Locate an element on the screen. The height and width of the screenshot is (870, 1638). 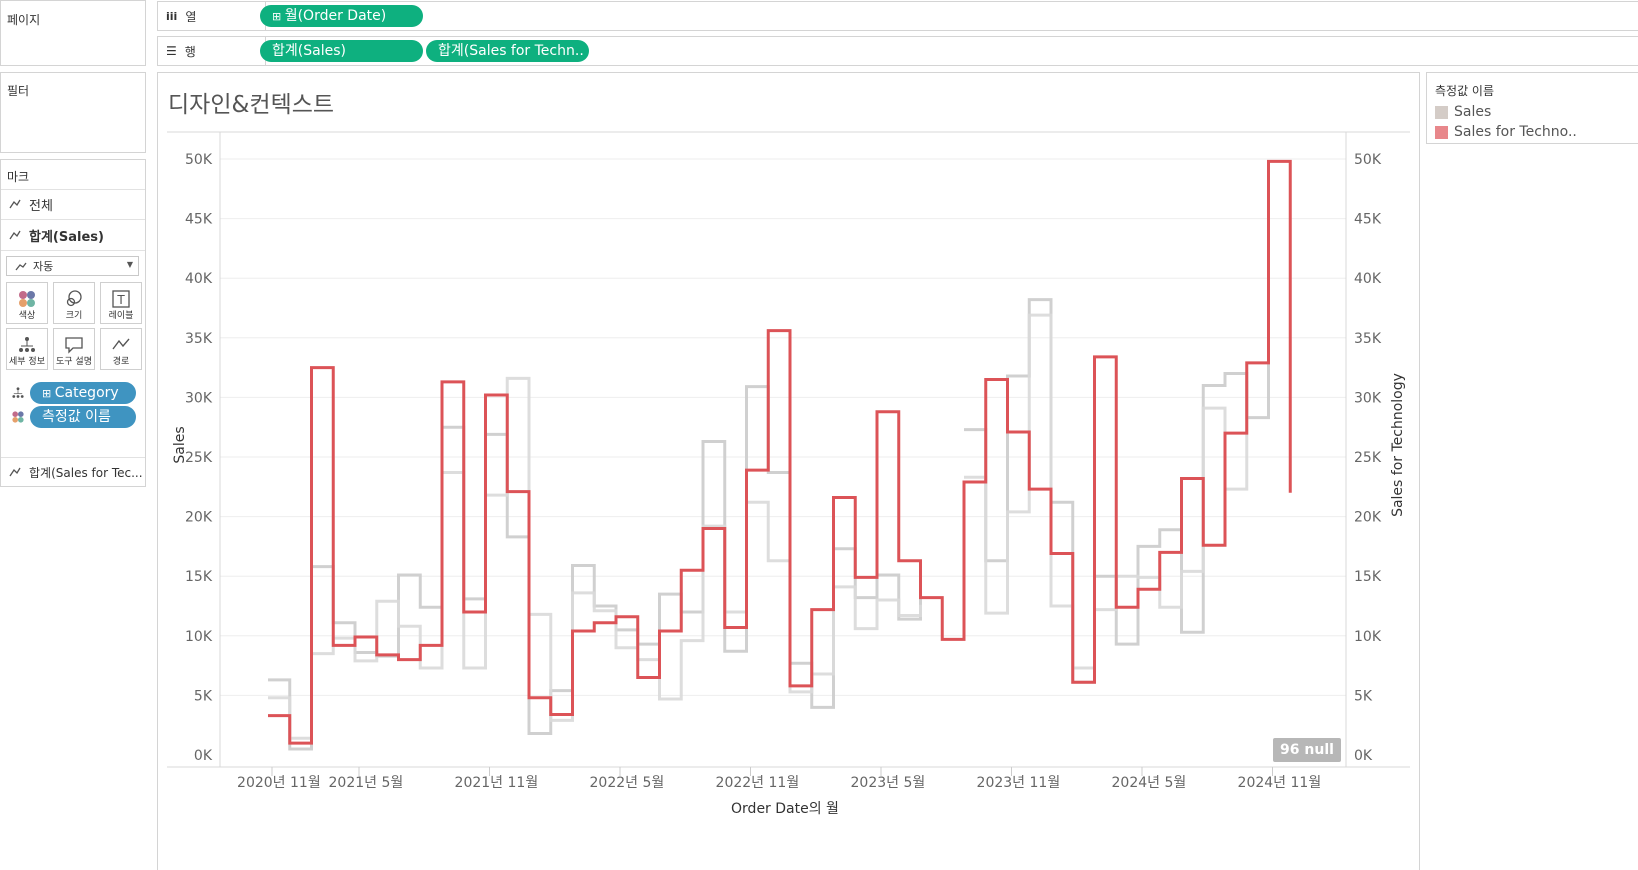
x-tick-label: 2023년 5월 is located at coordinates (888, 783).